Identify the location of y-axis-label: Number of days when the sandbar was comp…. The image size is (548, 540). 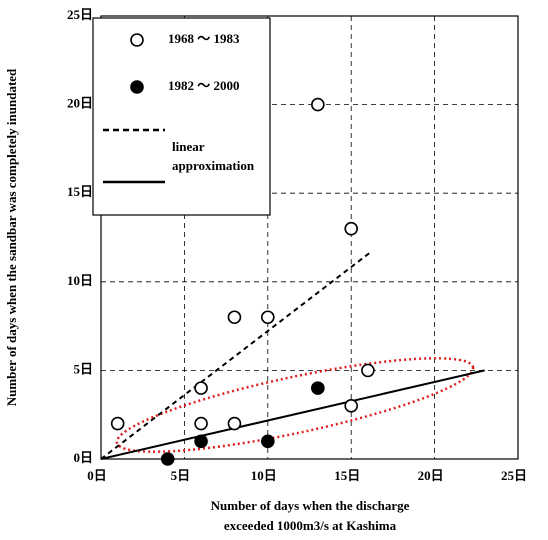
(11, 237).